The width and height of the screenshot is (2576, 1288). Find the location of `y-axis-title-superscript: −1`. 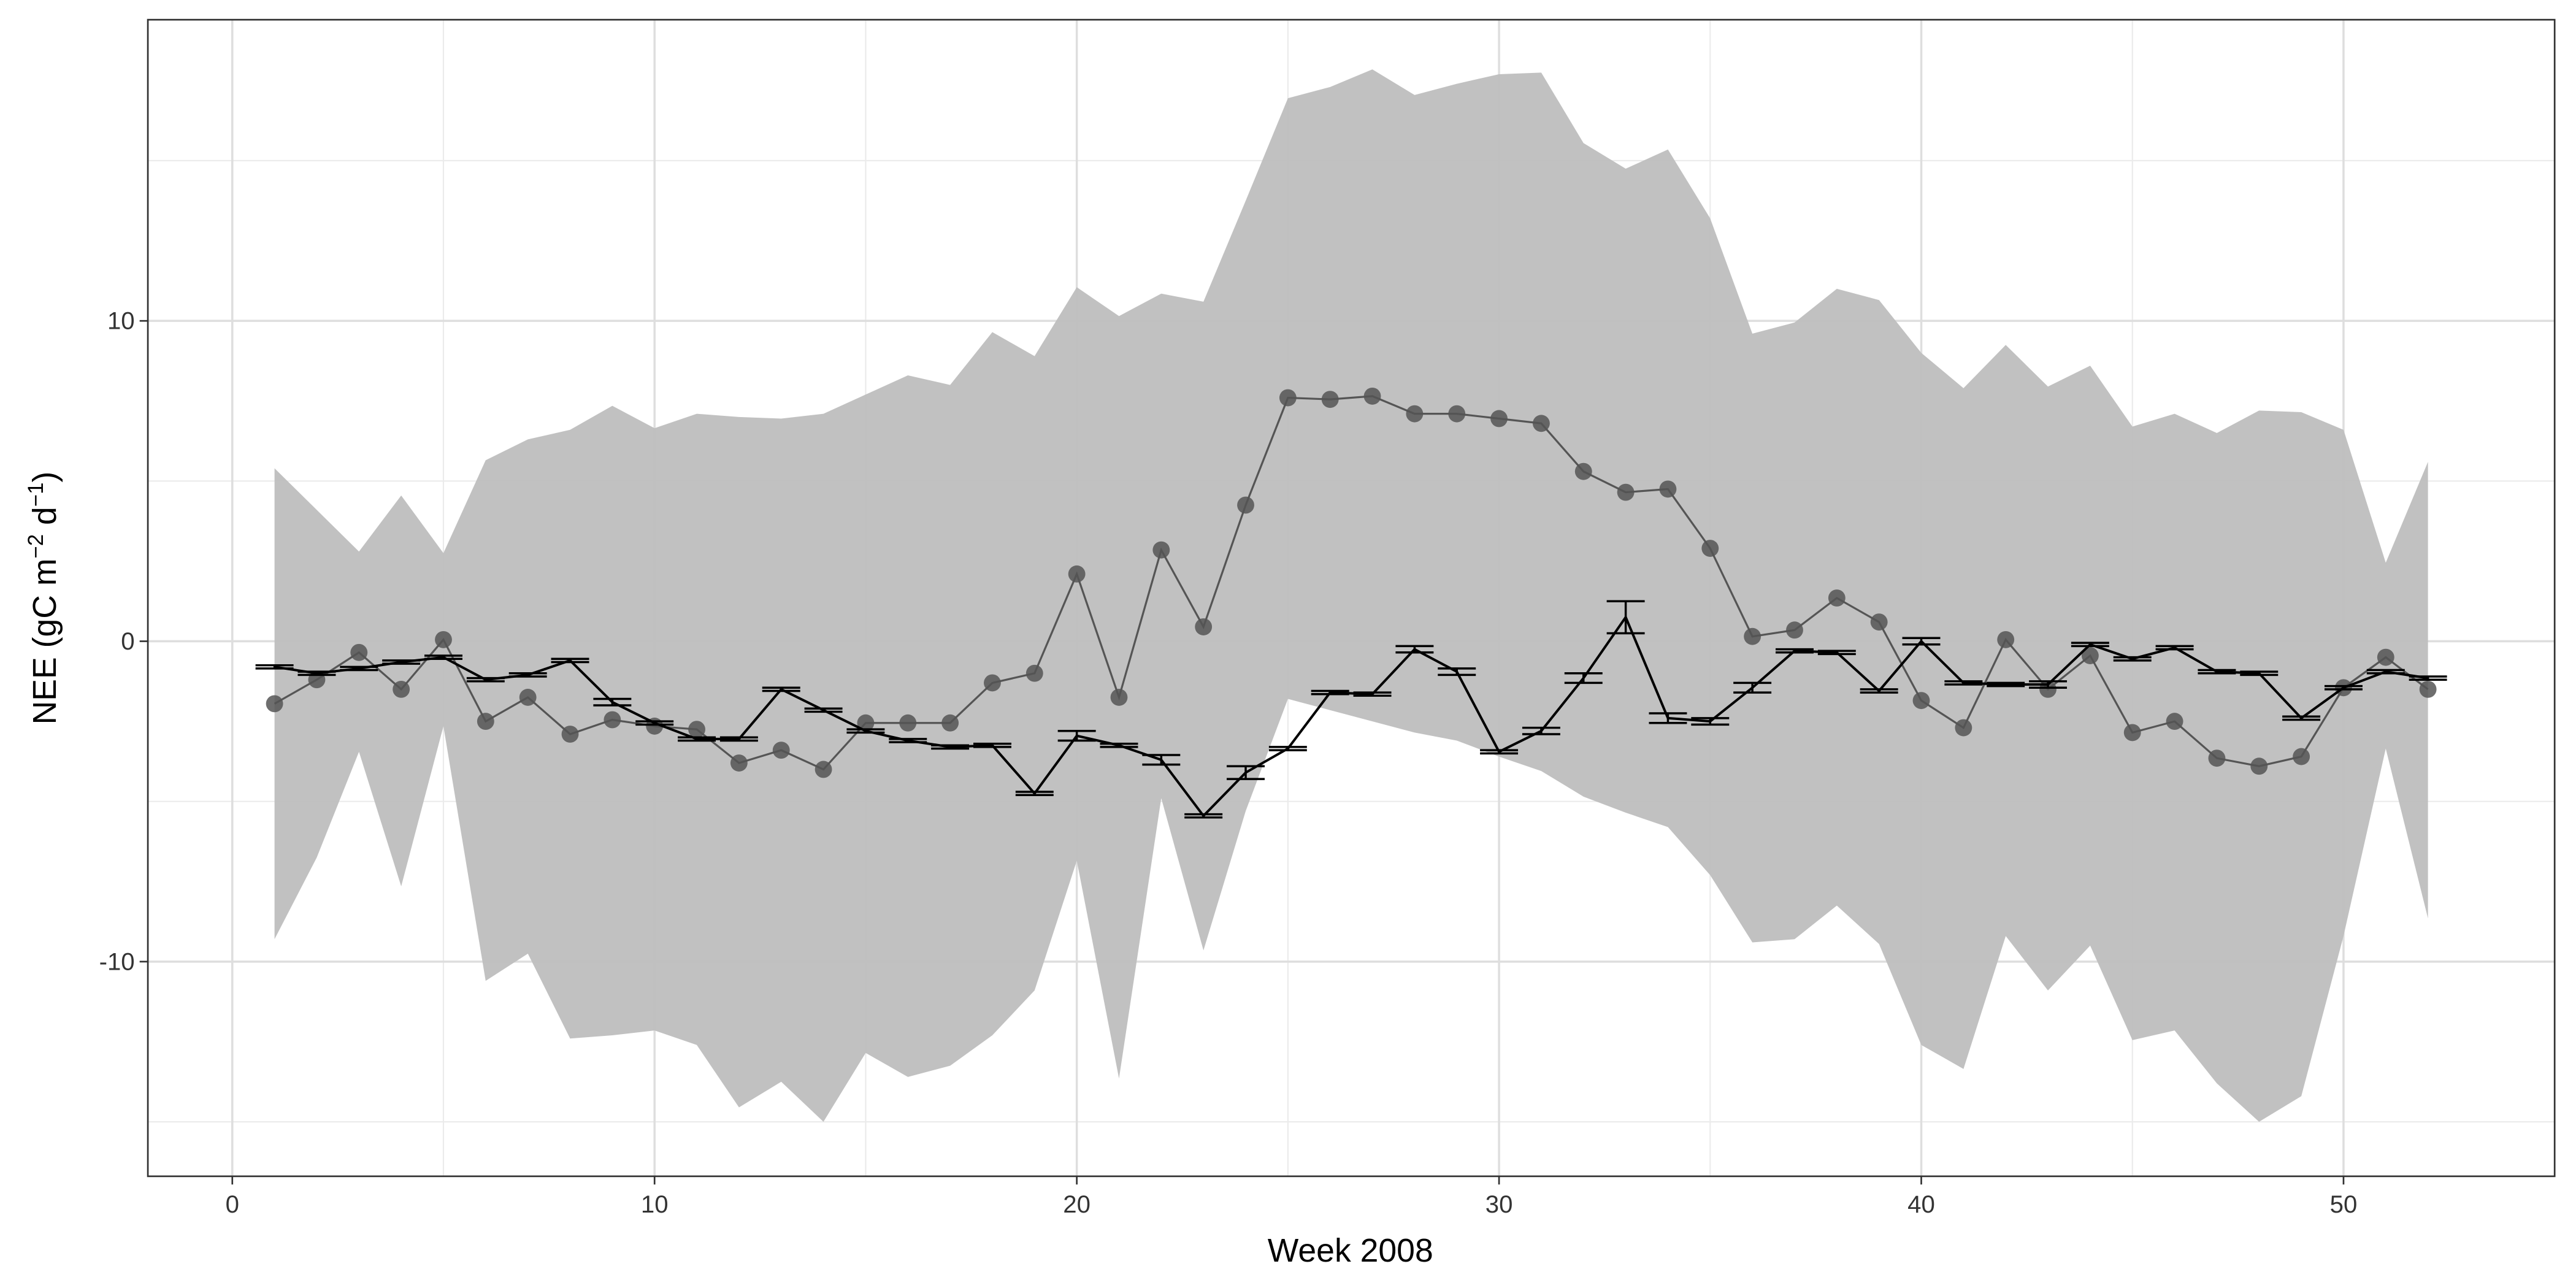

y-axis-title-superscript: −1 is located at coordinates (36, 494).